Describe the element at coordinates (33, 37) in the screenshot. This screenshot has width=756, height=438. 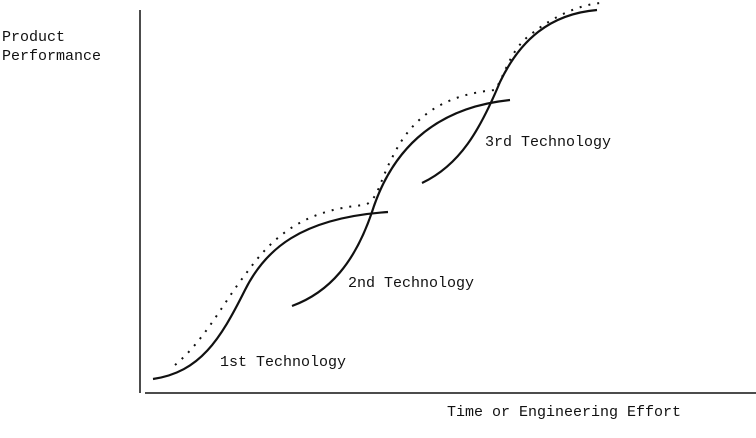
I see `y-axis-label: Product` at that location.